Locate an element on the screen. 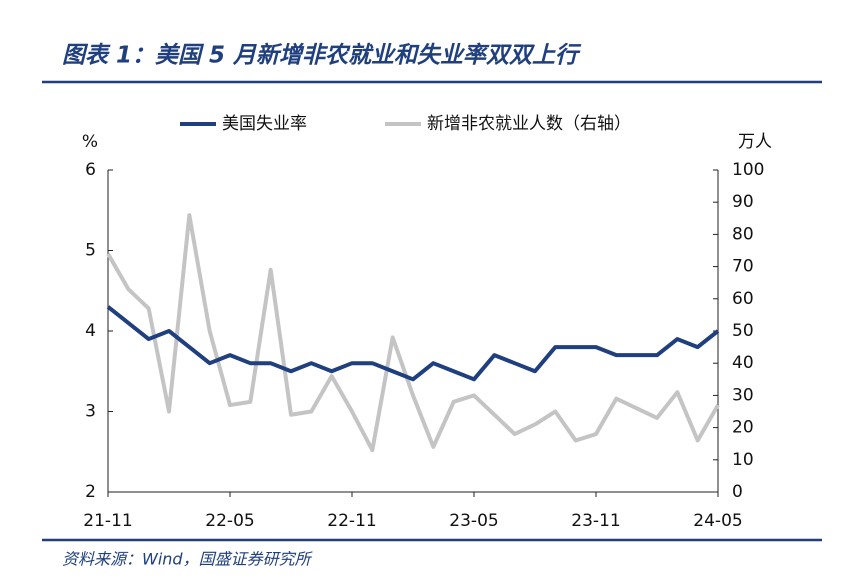 The image size is (865, 585). x-tick-label: 23-11 is located at coordinates (595, 521).